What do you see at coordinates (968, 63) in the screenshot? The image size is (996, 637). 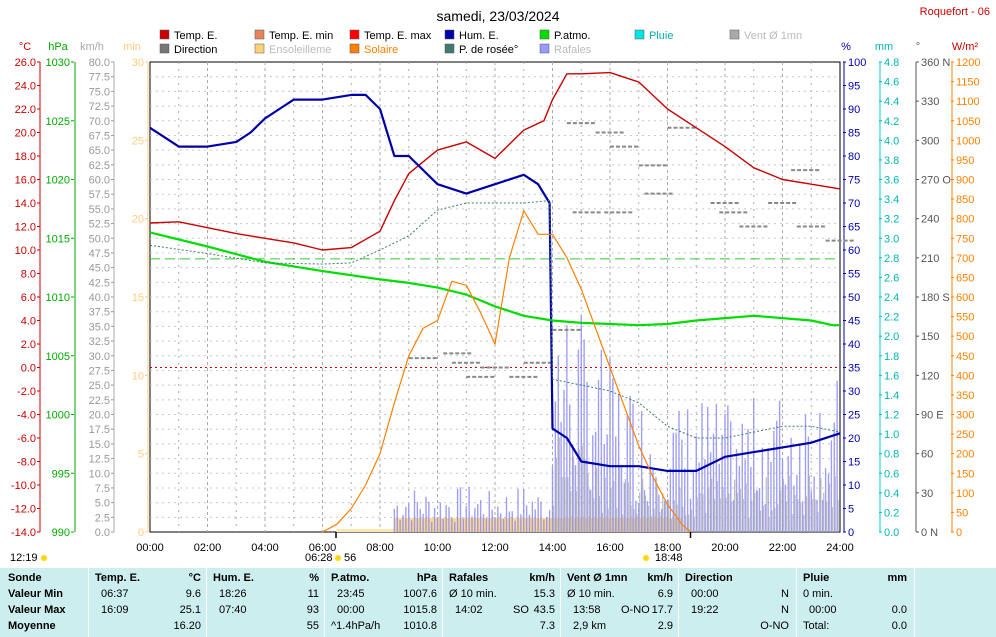 I see `solar-axis-tick: 1200` at bounding box center [968, 63].